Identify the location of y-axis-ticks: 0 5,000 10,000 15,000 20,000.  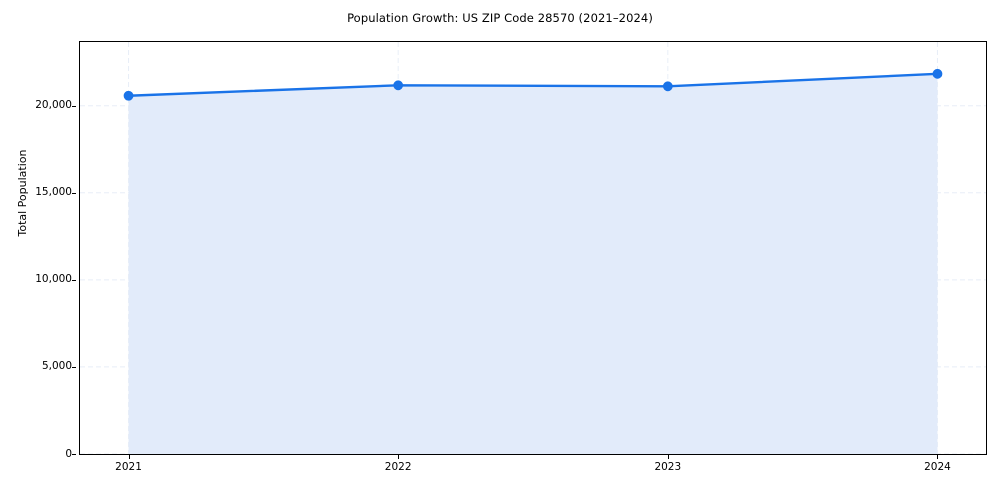
(38, 250).